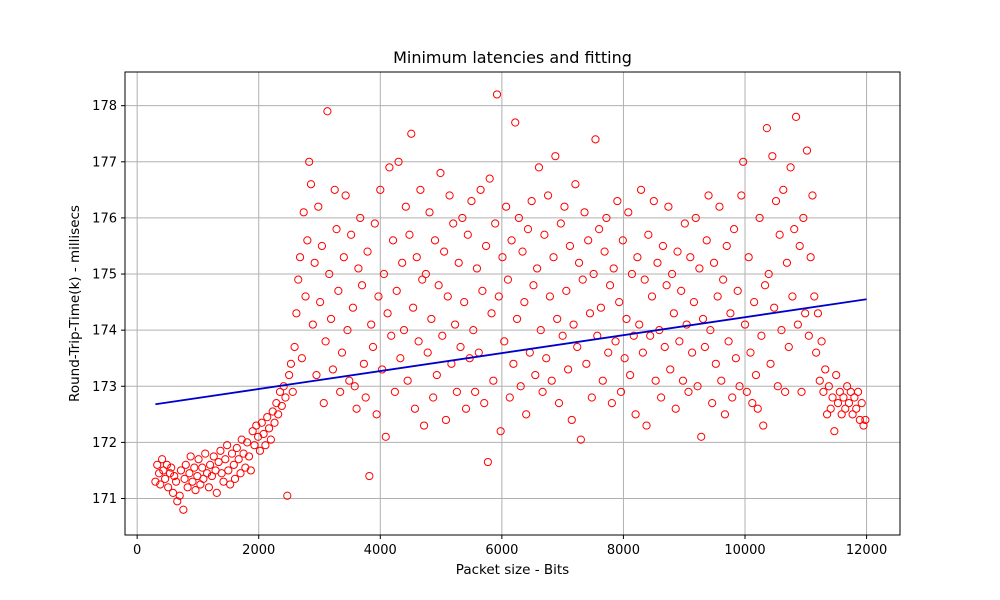 The image size is (1000, 600). Describe the element at coordinates (623, 550) in the screenshot. I see `x-tick-label: 8000` at that location.